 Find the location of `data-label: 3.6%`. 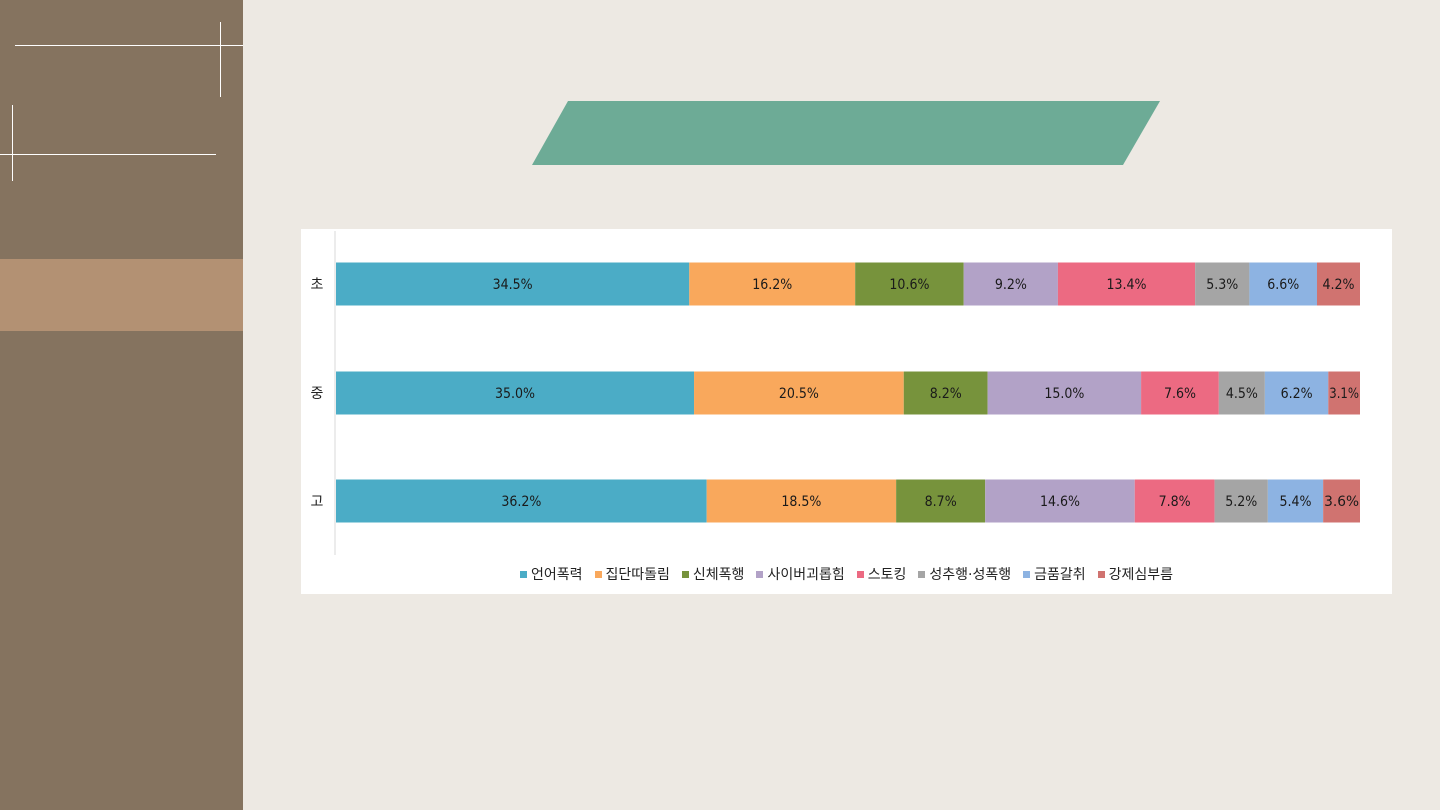

data-label: 3.6% is located at coordinates (1341, 502).